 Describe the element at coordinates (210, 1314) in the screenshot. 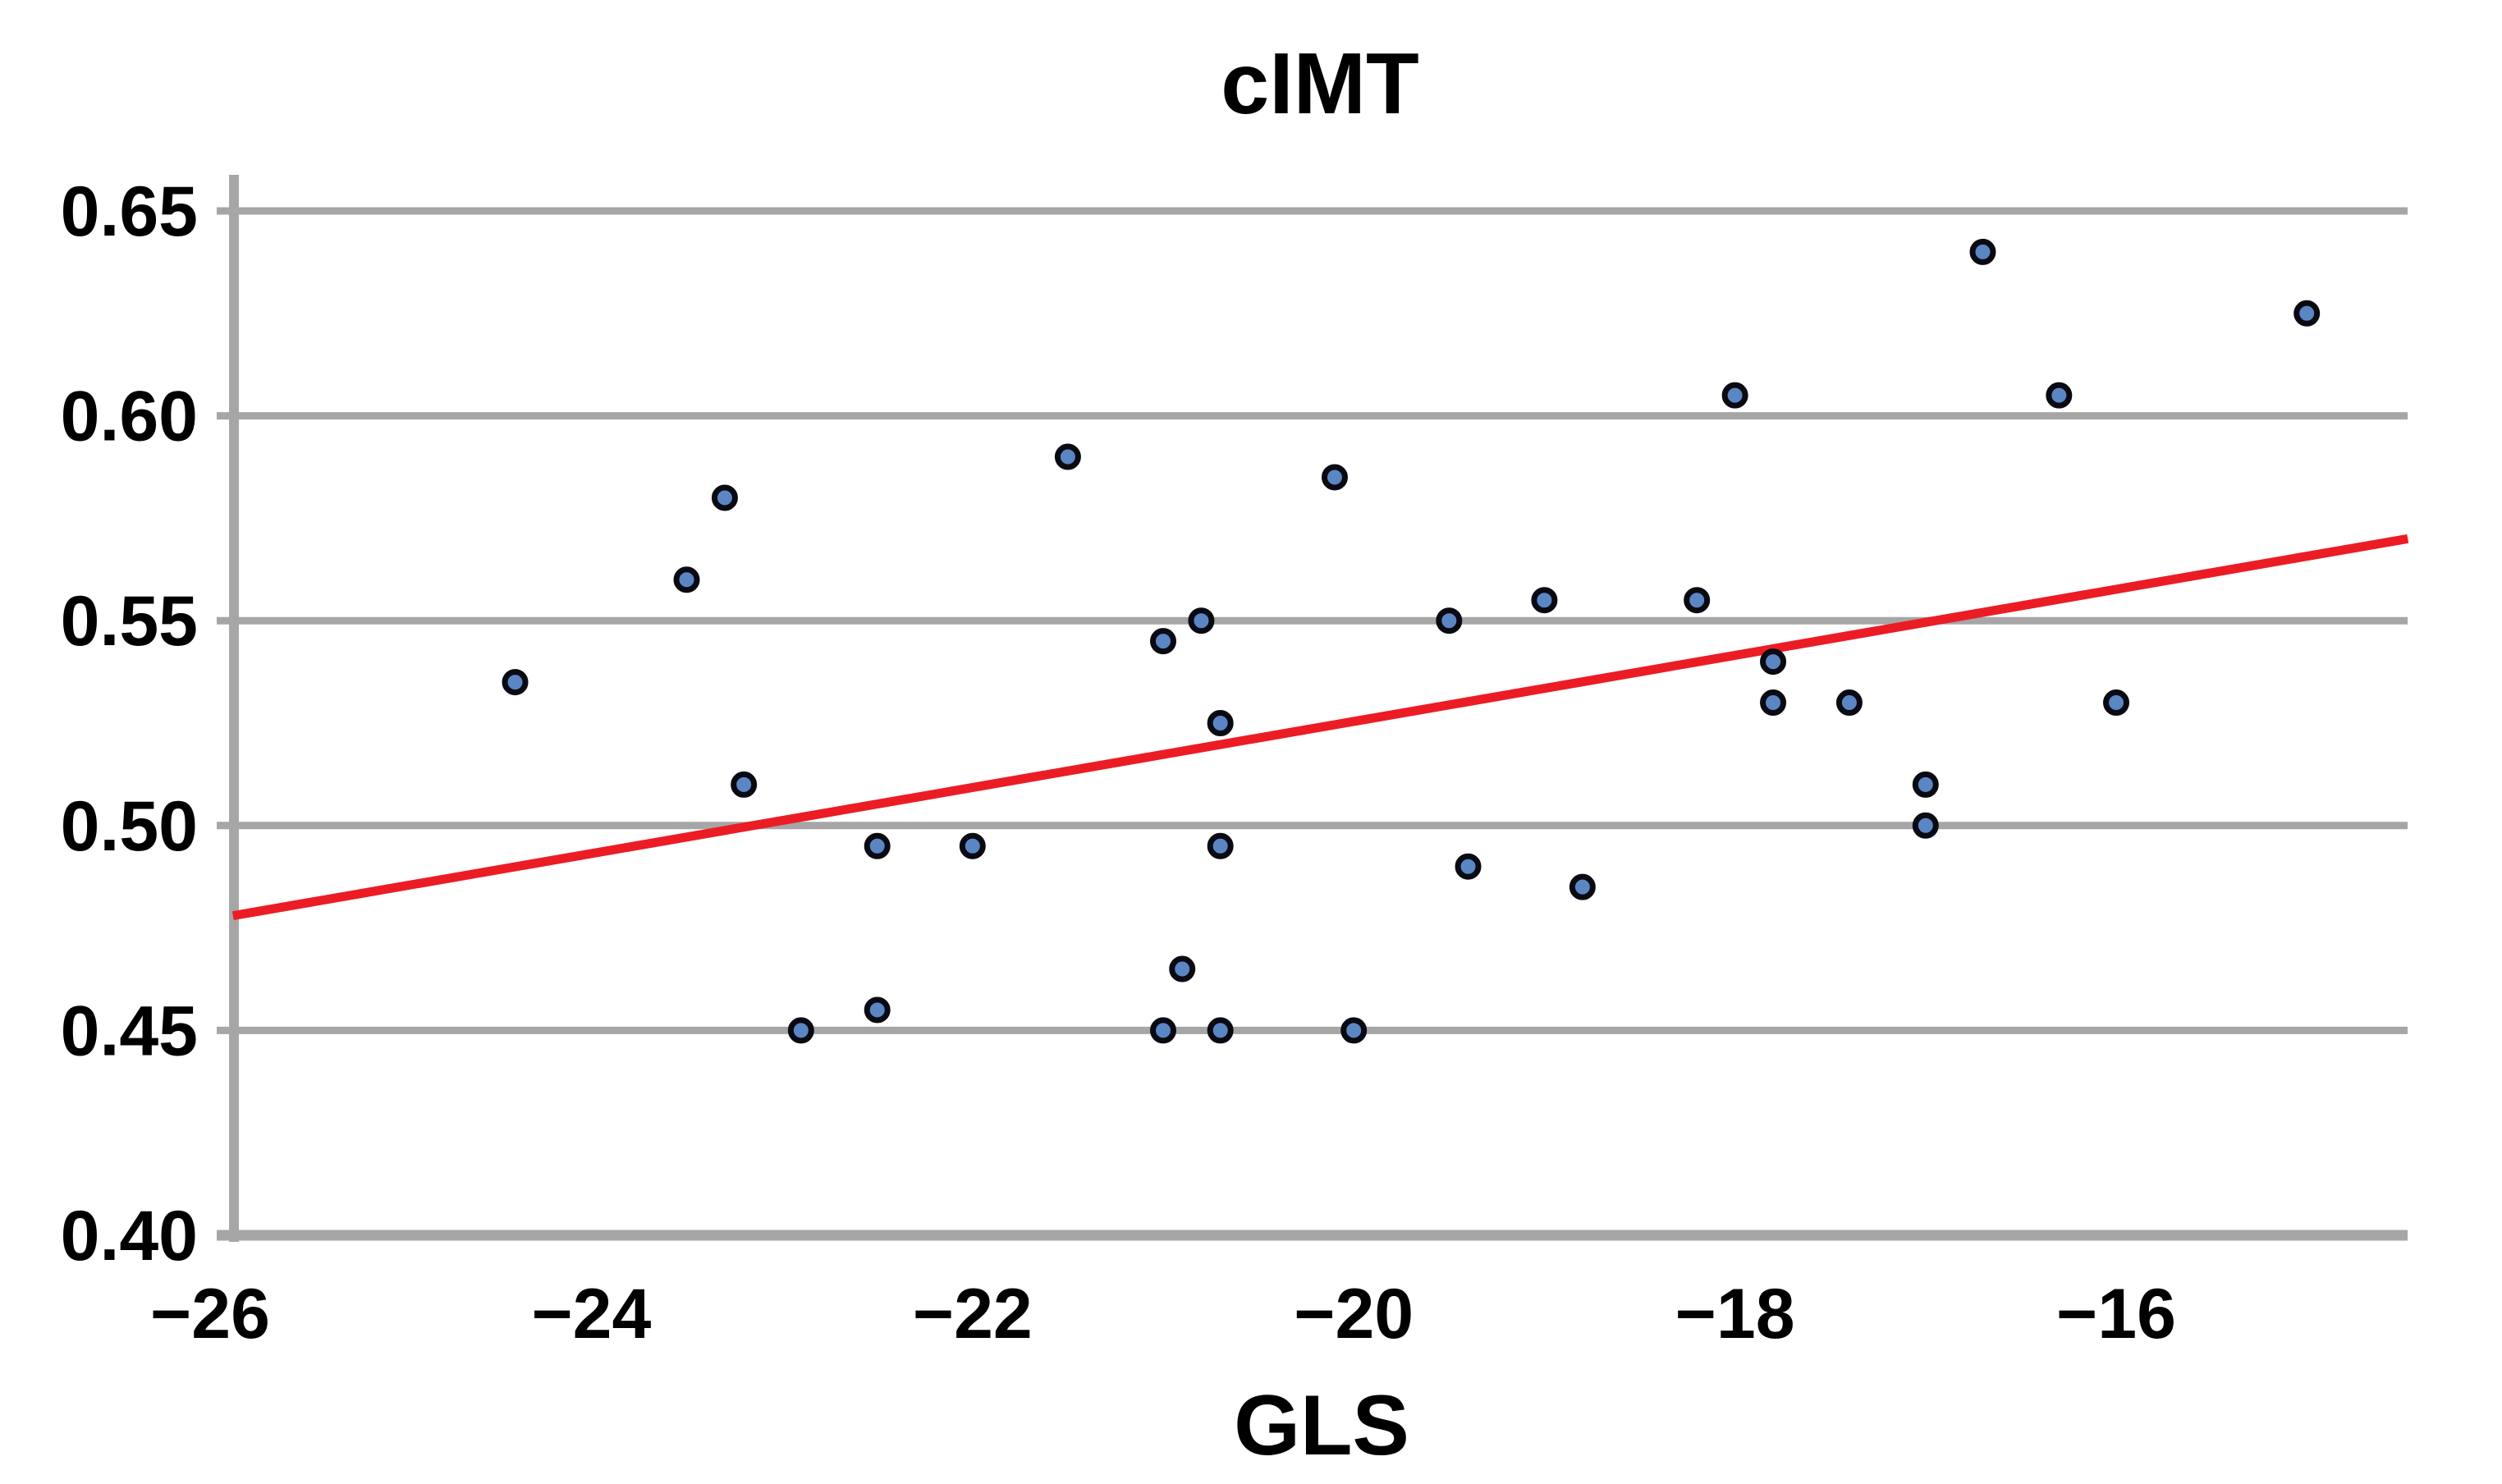

I see `x-tick-label: −26` at that location.